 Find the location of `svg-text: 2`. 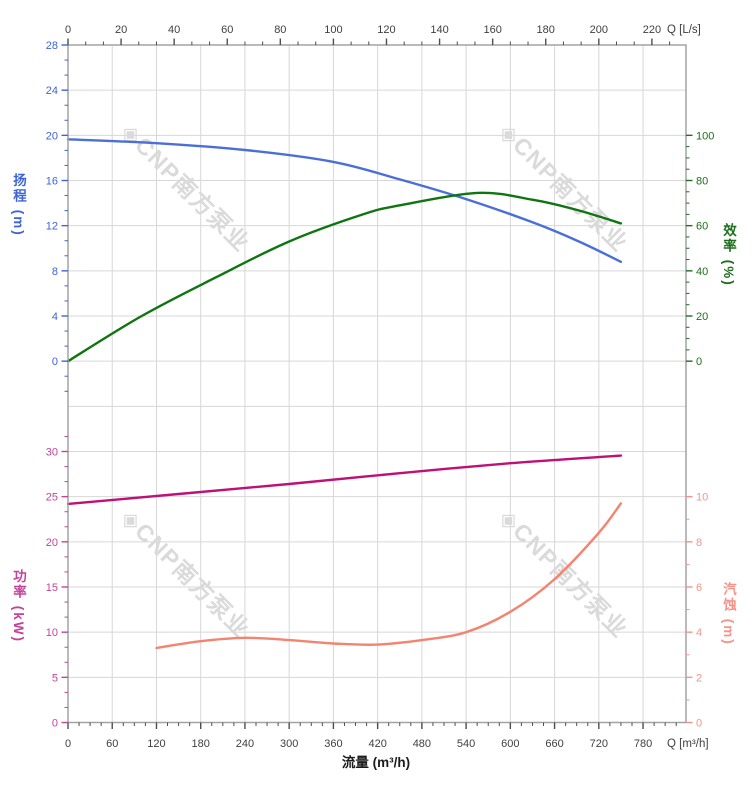

svg-text: 2 is located at coordinates (699, 678).